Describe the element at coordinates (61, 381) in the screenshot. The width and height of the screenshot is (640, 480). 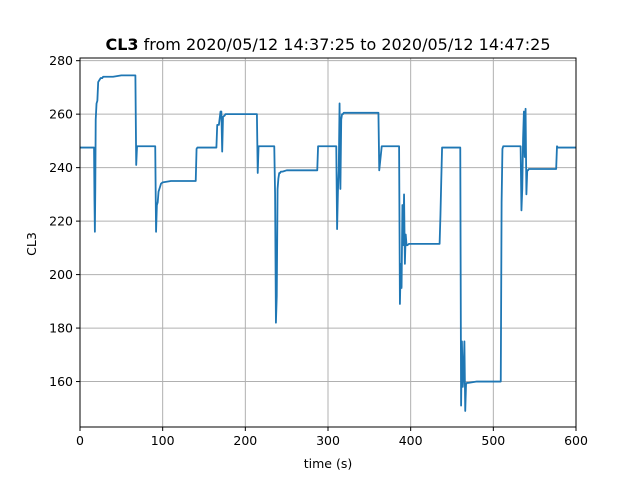
I see `y-tick-label: 160` at that location.